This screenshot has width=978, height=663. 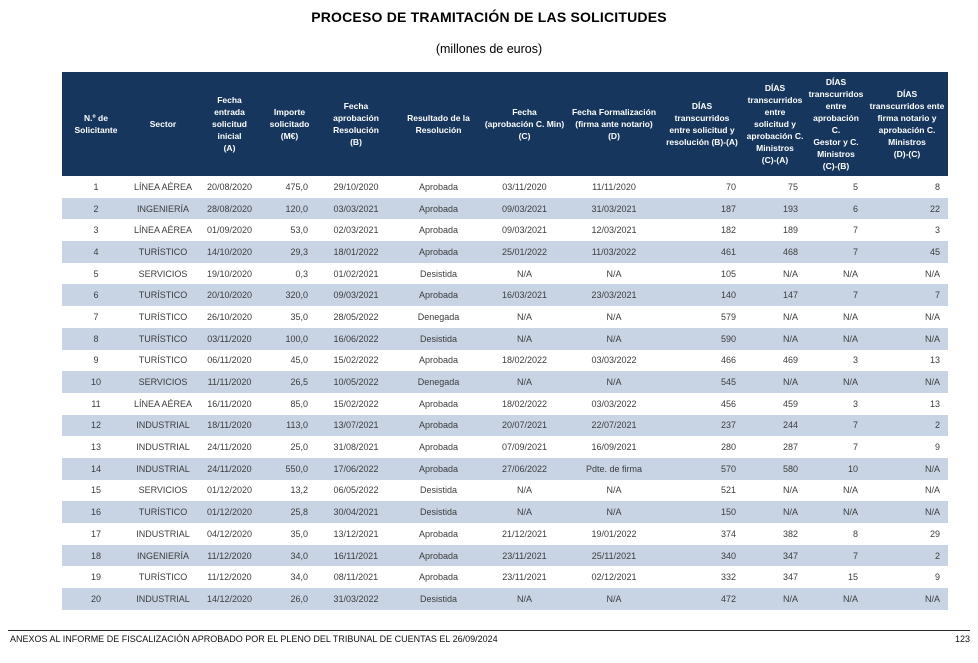 What do you see at coordinates (438, 598) in the screenshot?
I see `table-cell: Desistida` at bounding box center [438, 598].